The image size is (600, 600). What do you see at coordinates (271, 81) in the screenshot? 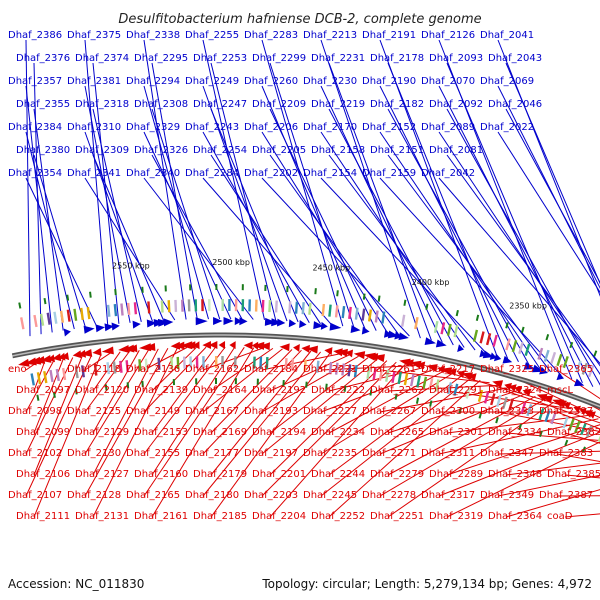
I see `forward-gene-label: Dhaf_2260` at bounding box center [271, 81].